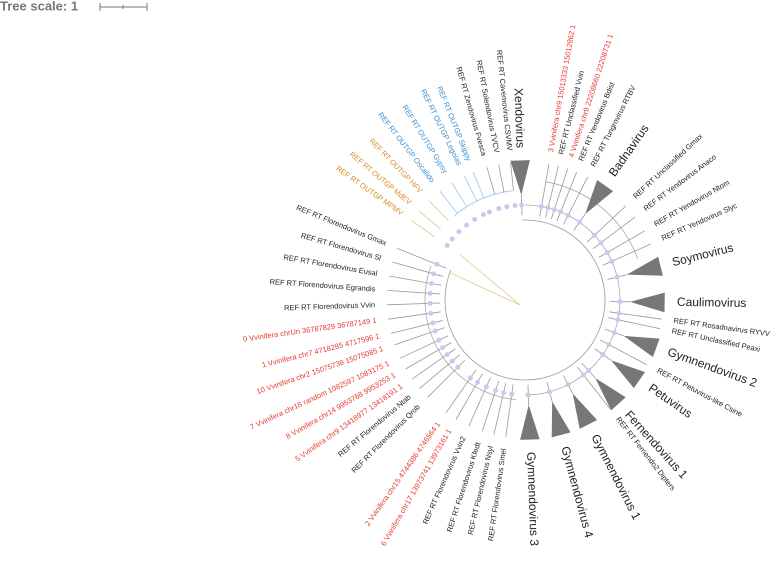 The width and height of the screenshot is (777, 561). I want to click on leaf-label: Gymnendovirus 3, so click(532, 499).